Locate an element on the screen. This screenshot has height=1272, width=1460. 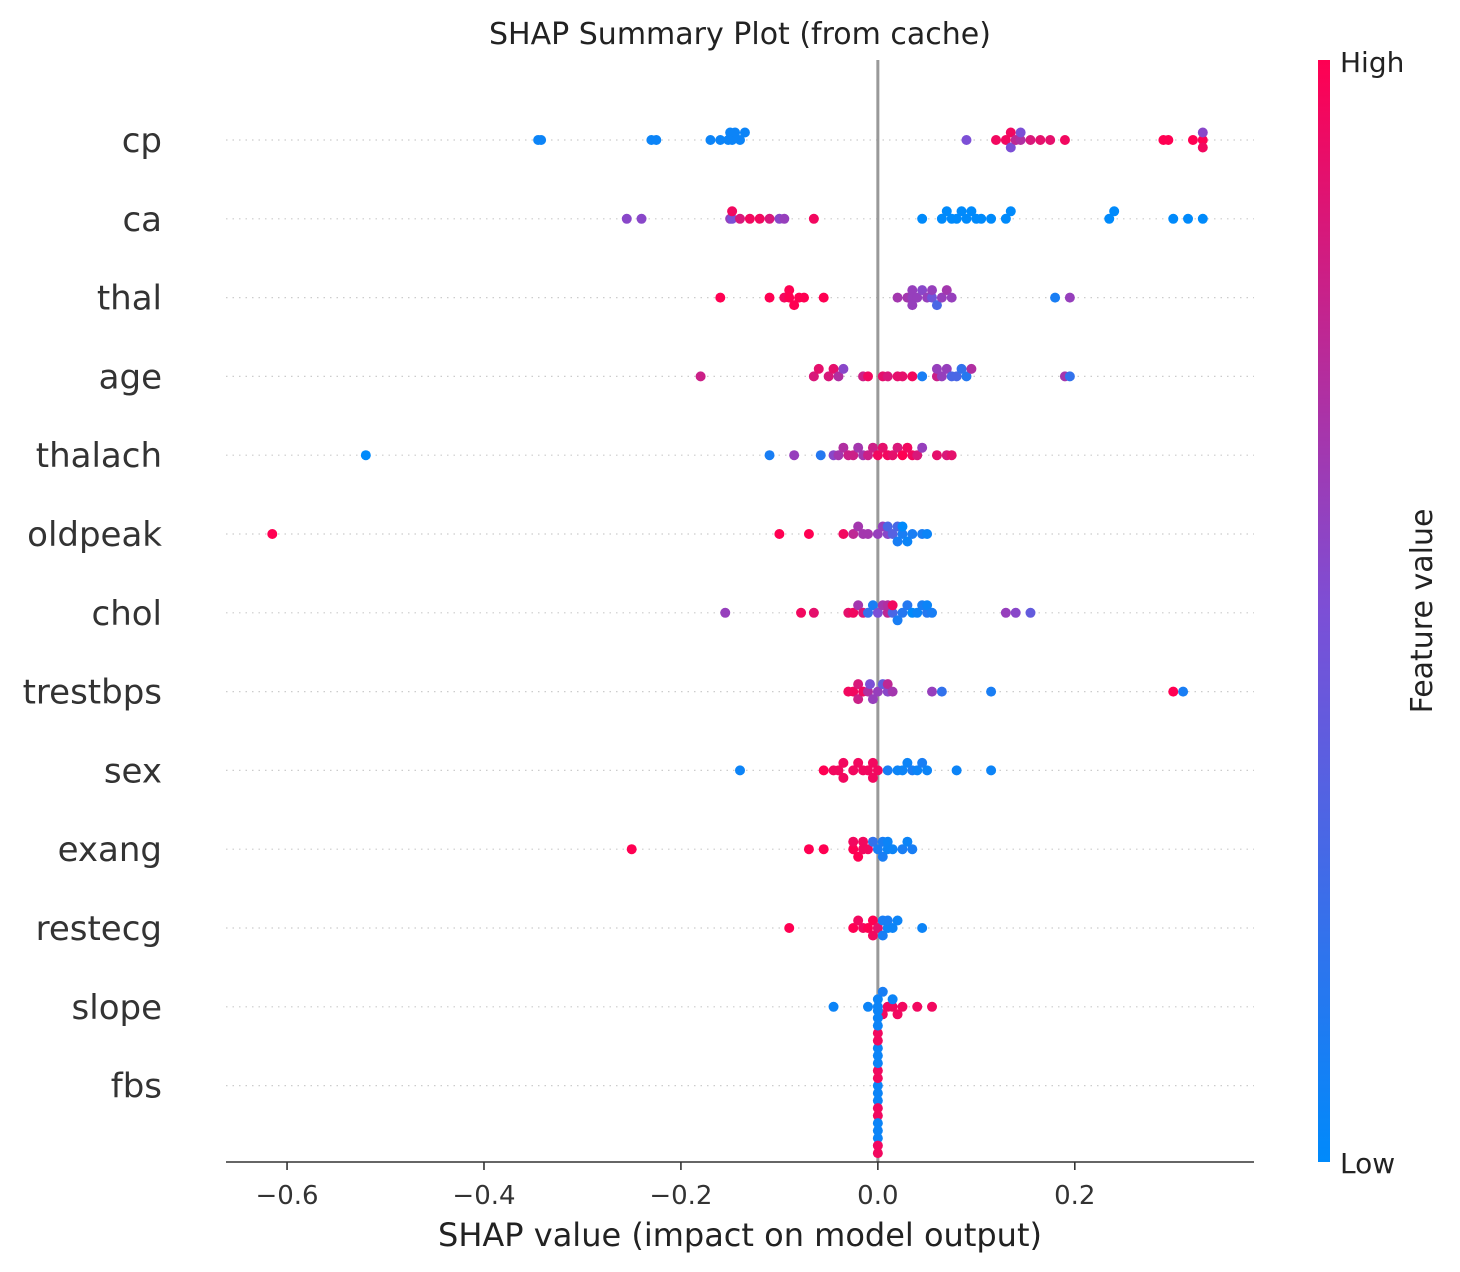
feature-label-thalach: thalach is located at coordinates (99, 456).